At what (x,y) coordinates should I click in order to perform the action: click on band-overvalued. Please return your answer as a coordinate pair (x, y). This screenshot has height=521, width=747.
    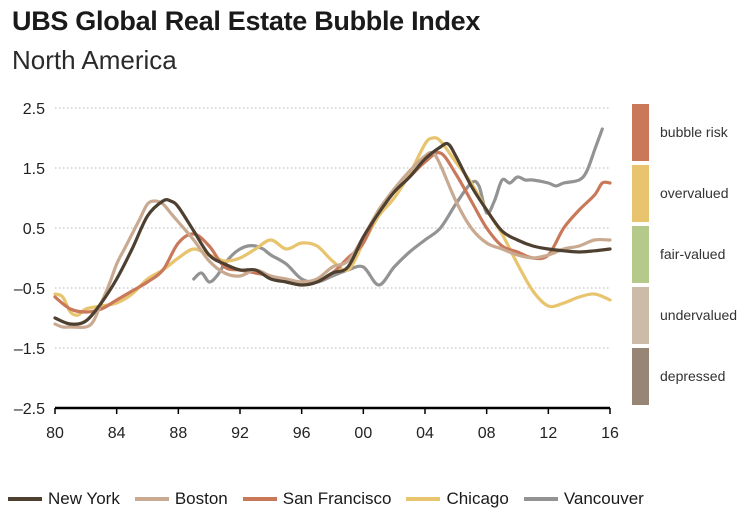
    Looking at the image, I should click on (640, 193).